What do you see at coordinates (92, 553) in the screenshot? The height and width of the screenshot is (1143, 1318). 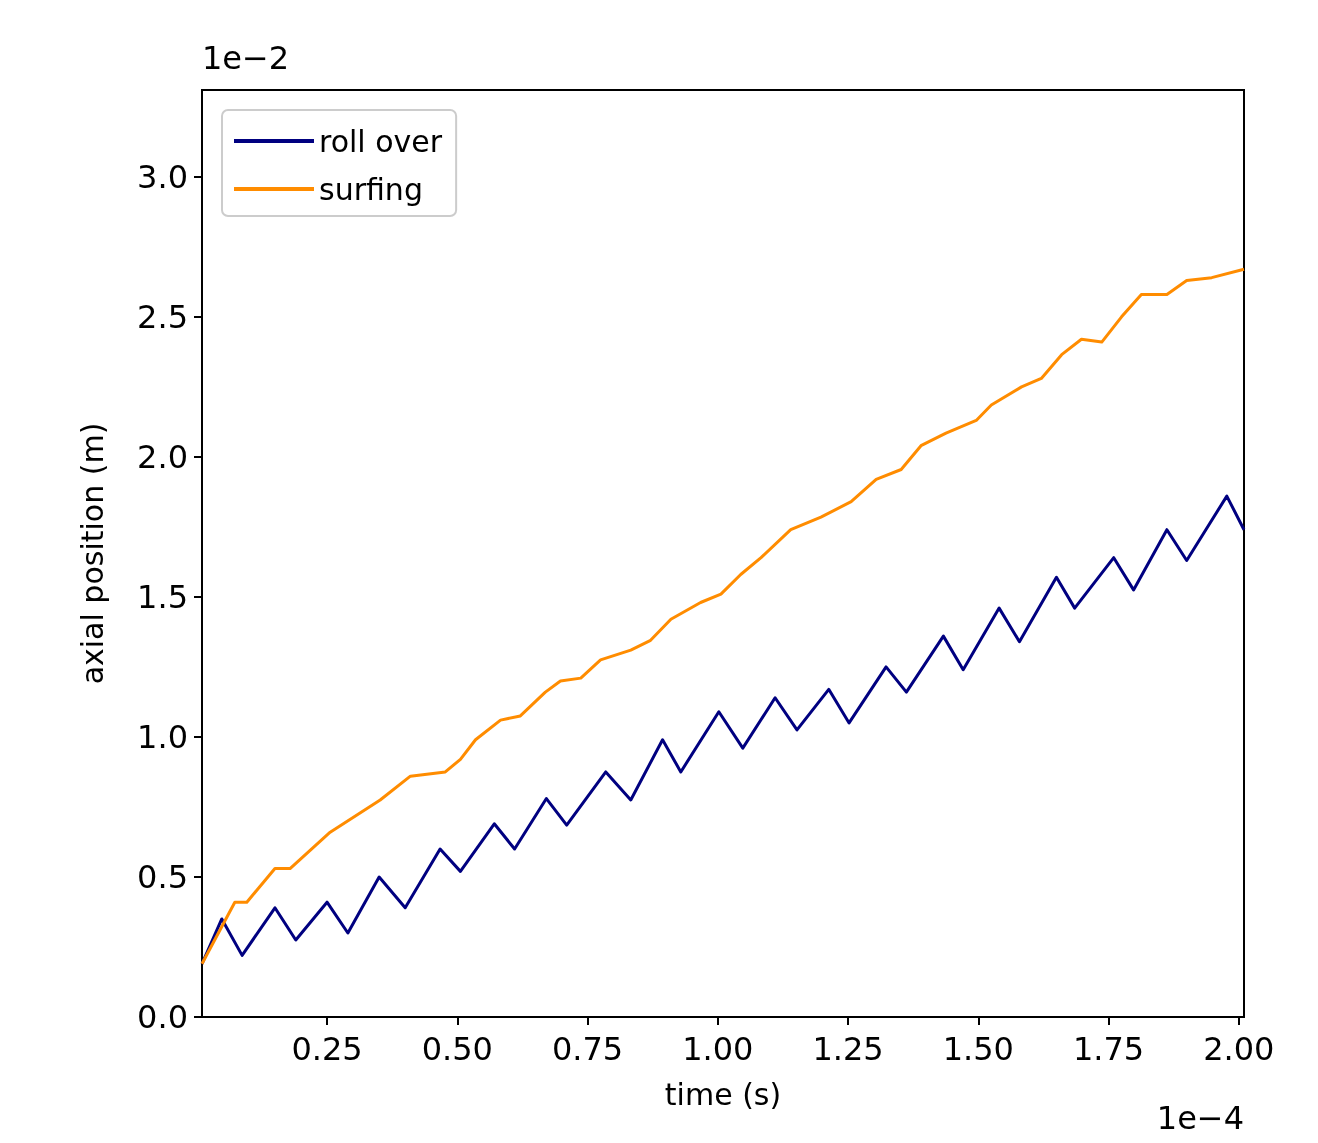 I see `y-axis-title: axial position (m)` at bounding box center [92, 553].